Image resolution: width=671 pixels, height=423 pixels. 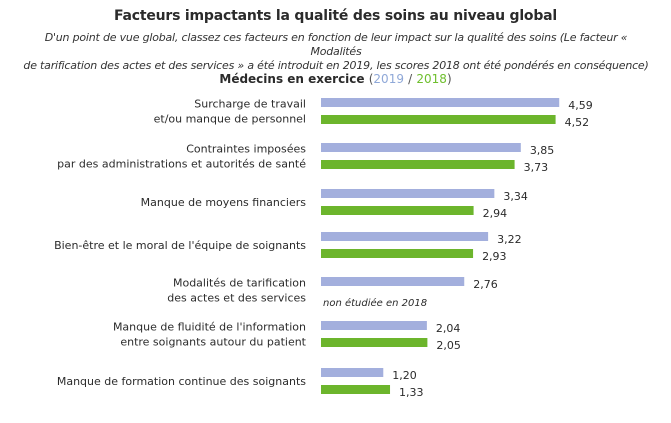 I want to click on value-label-2018: 2,94, so click(x=495, y=213).